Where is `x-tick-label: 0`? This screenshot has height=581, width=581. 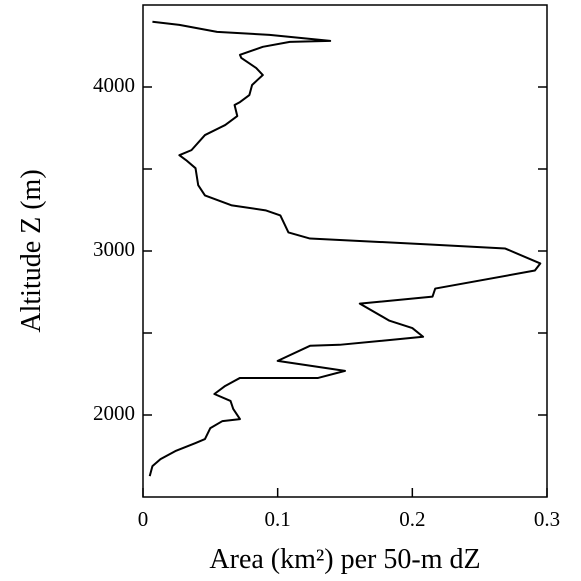 x-tick-label: 0 is located at coordinates (143, 519).